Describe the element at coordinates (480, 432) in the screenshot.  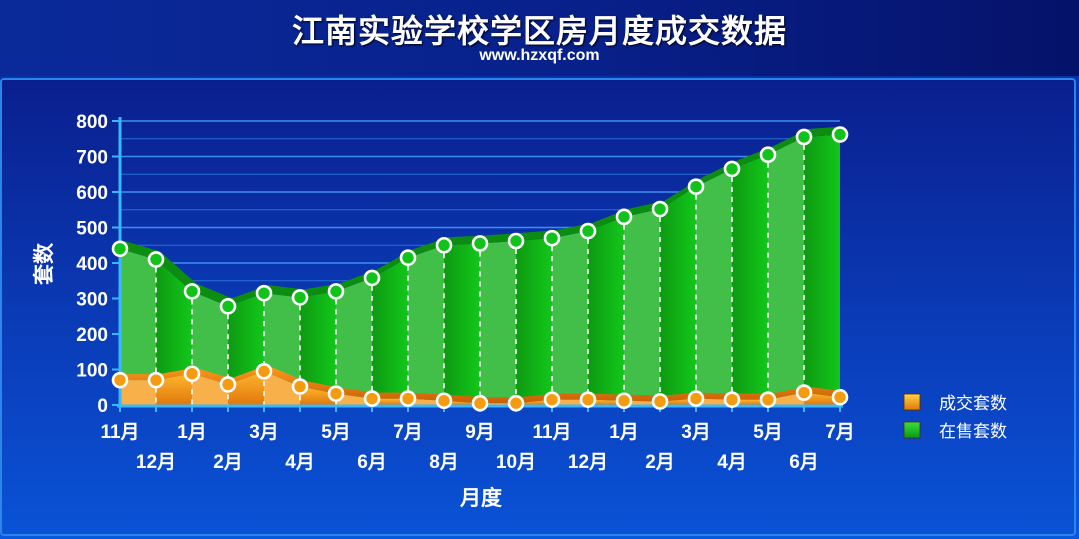
I see `x-tick-label: 9月` at that location.